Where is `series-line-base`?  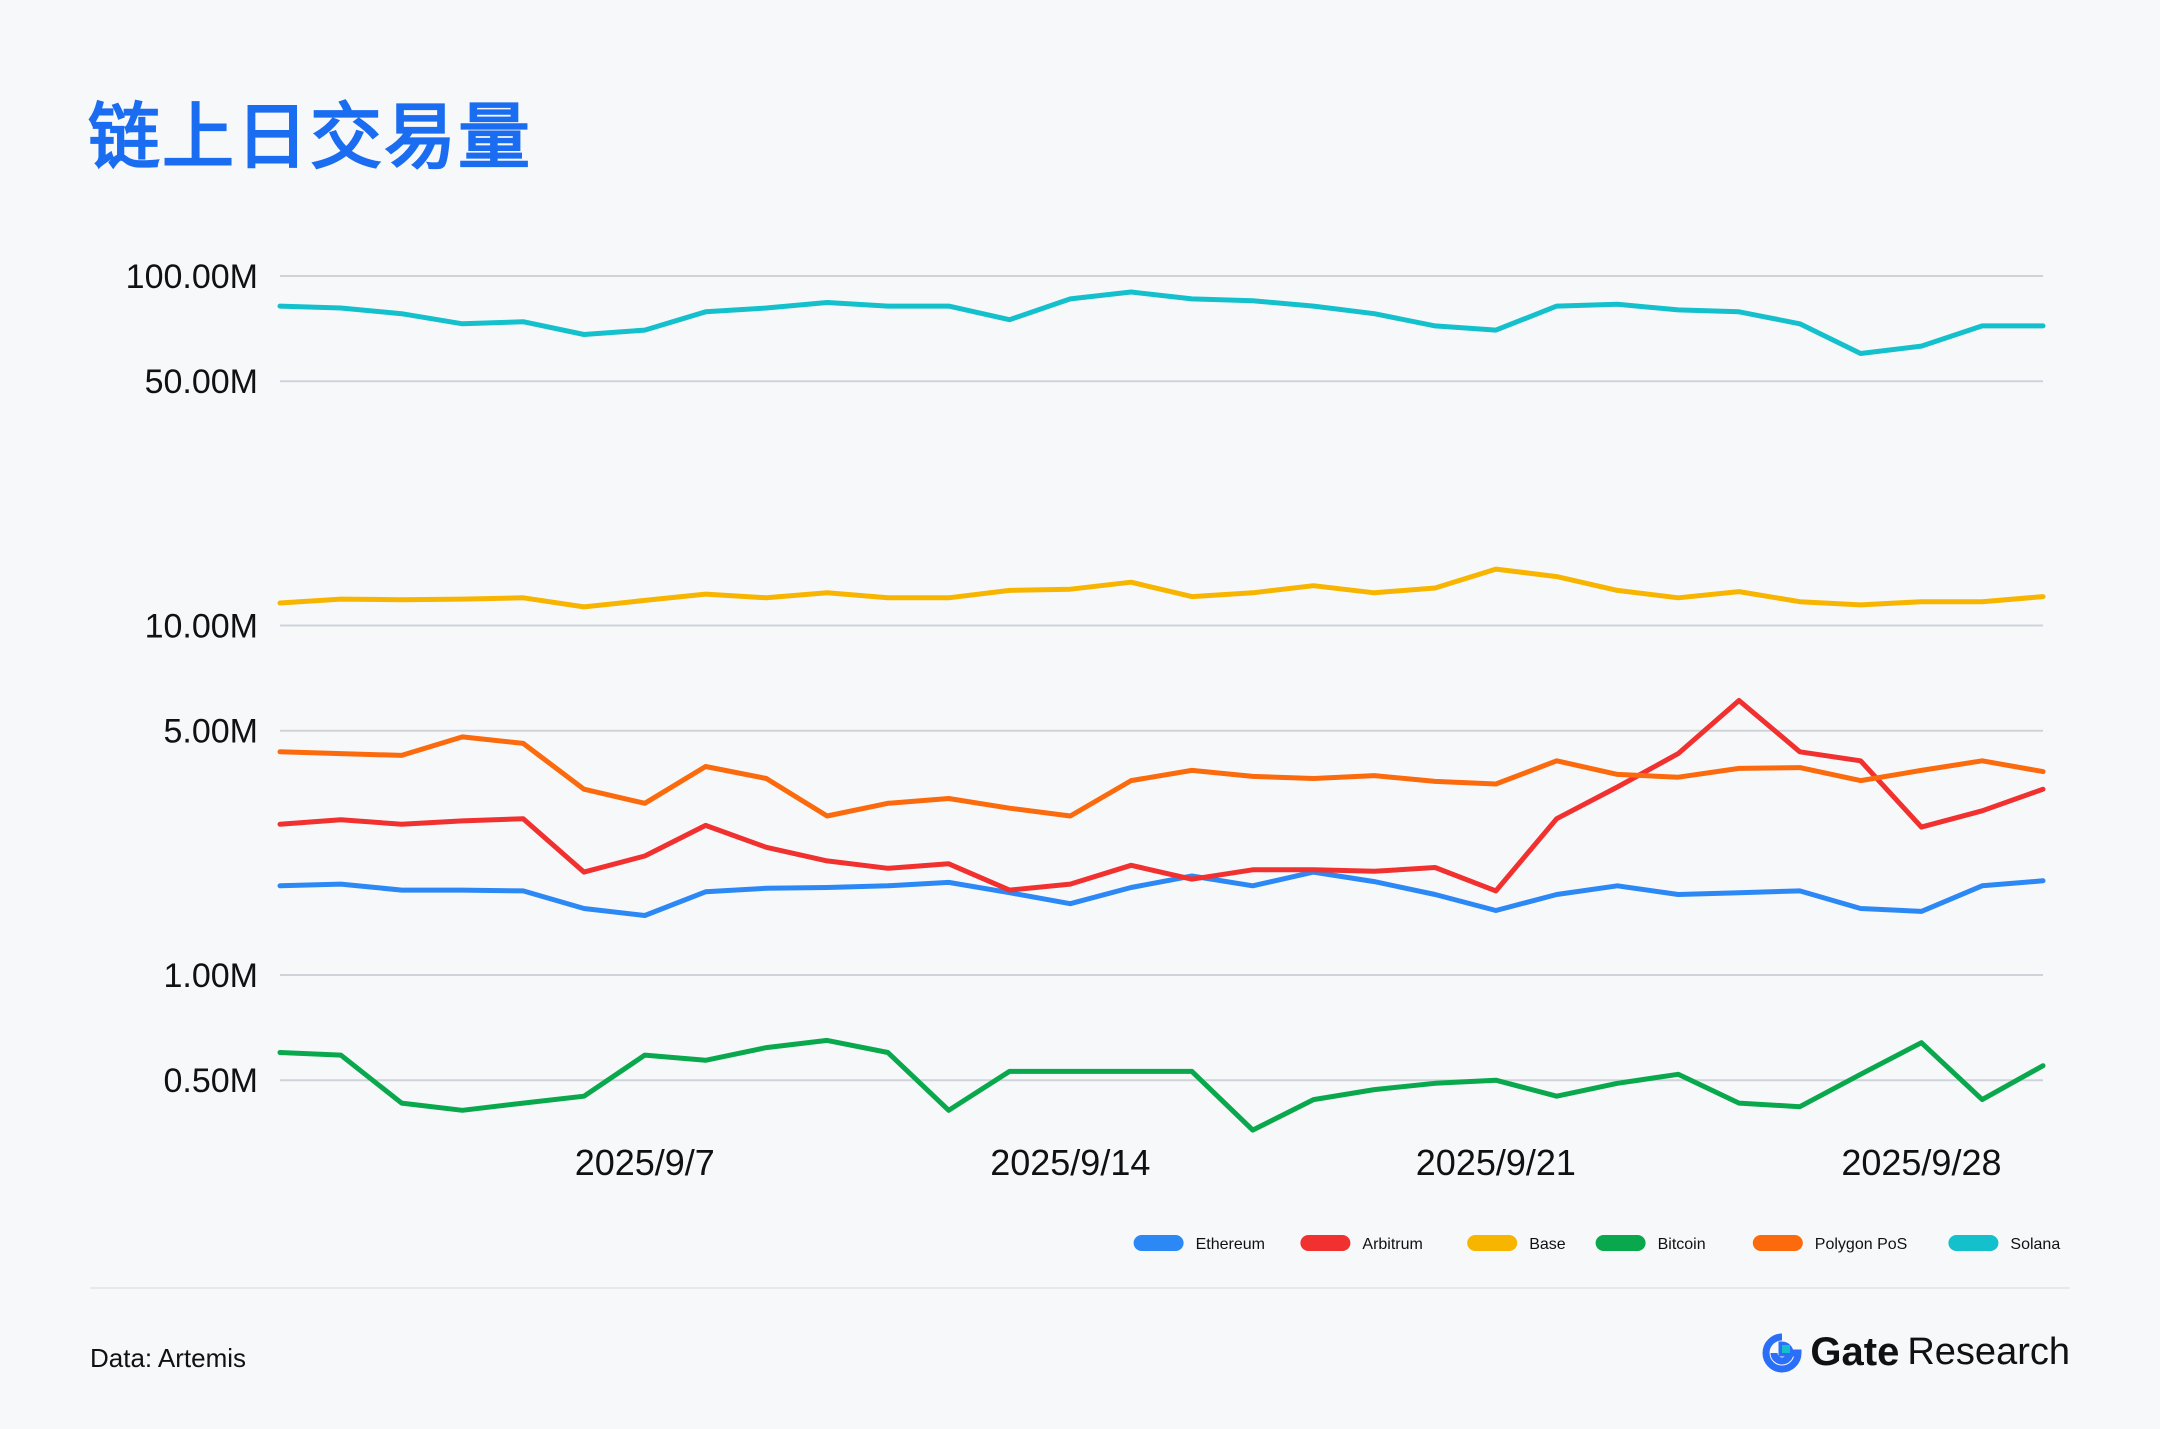
series-line-base is located at coordinates (1161, 588).